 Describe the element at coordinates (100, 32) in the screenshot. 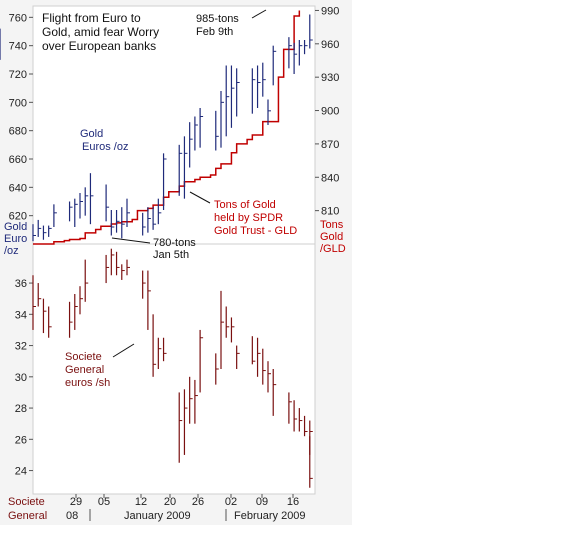

I see `chart-title: Gold, amid fear Worry` at that location.